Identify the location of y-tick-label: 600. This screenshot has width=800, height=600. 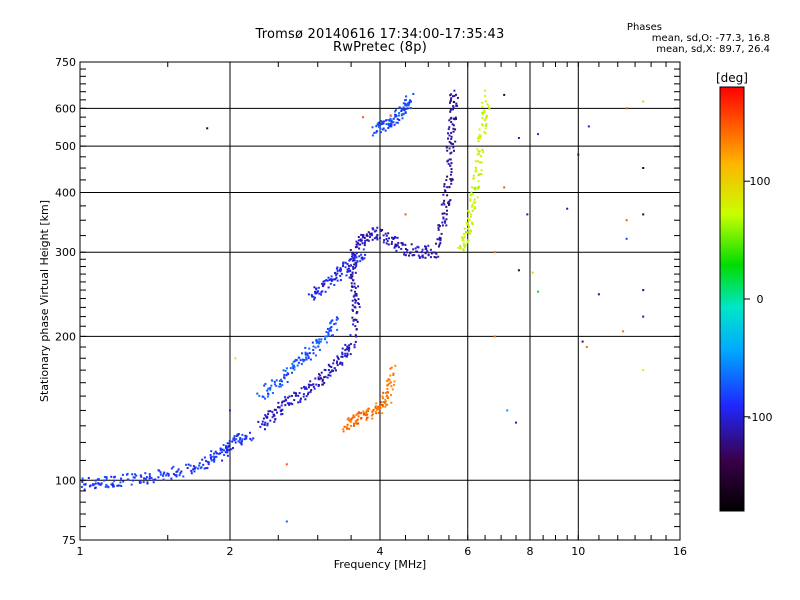
(65, 108).